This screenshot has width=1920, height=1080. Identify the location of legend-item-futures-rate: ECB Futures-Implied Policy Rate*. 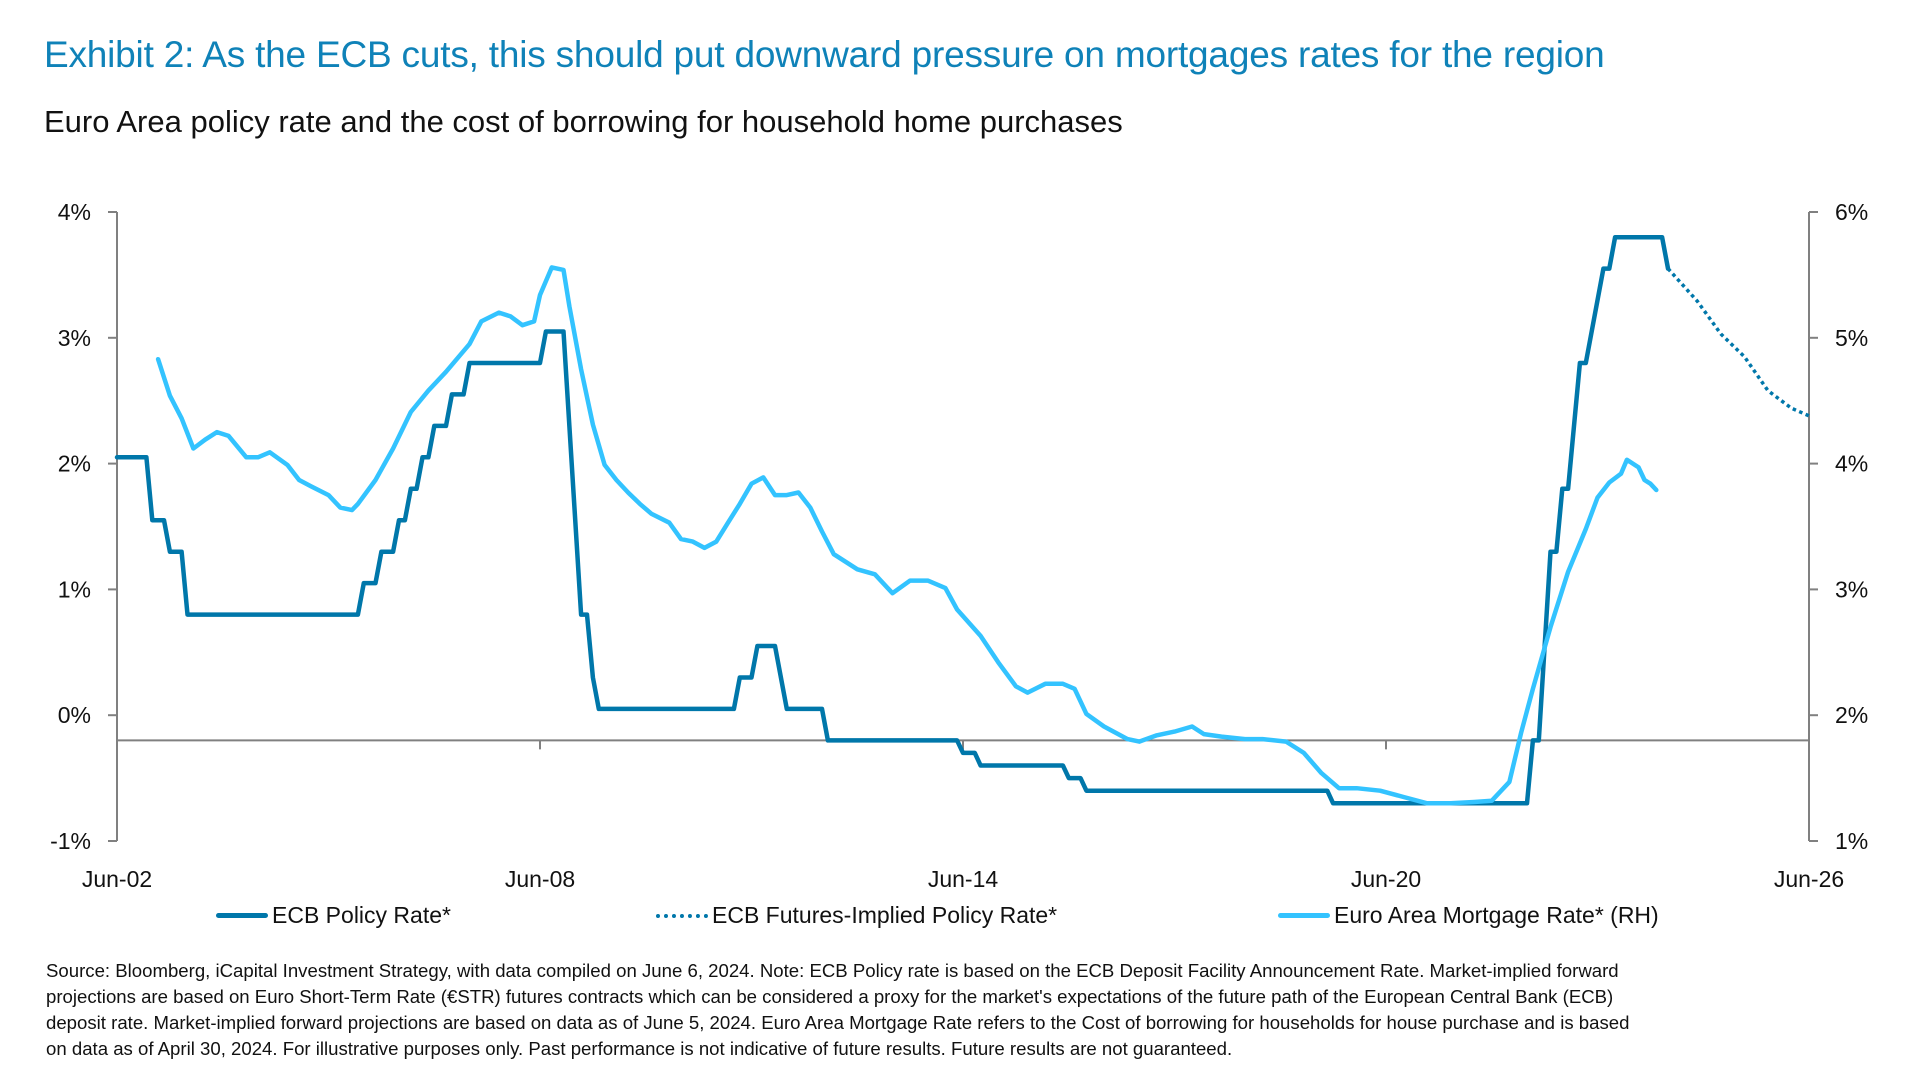
(856, 915).